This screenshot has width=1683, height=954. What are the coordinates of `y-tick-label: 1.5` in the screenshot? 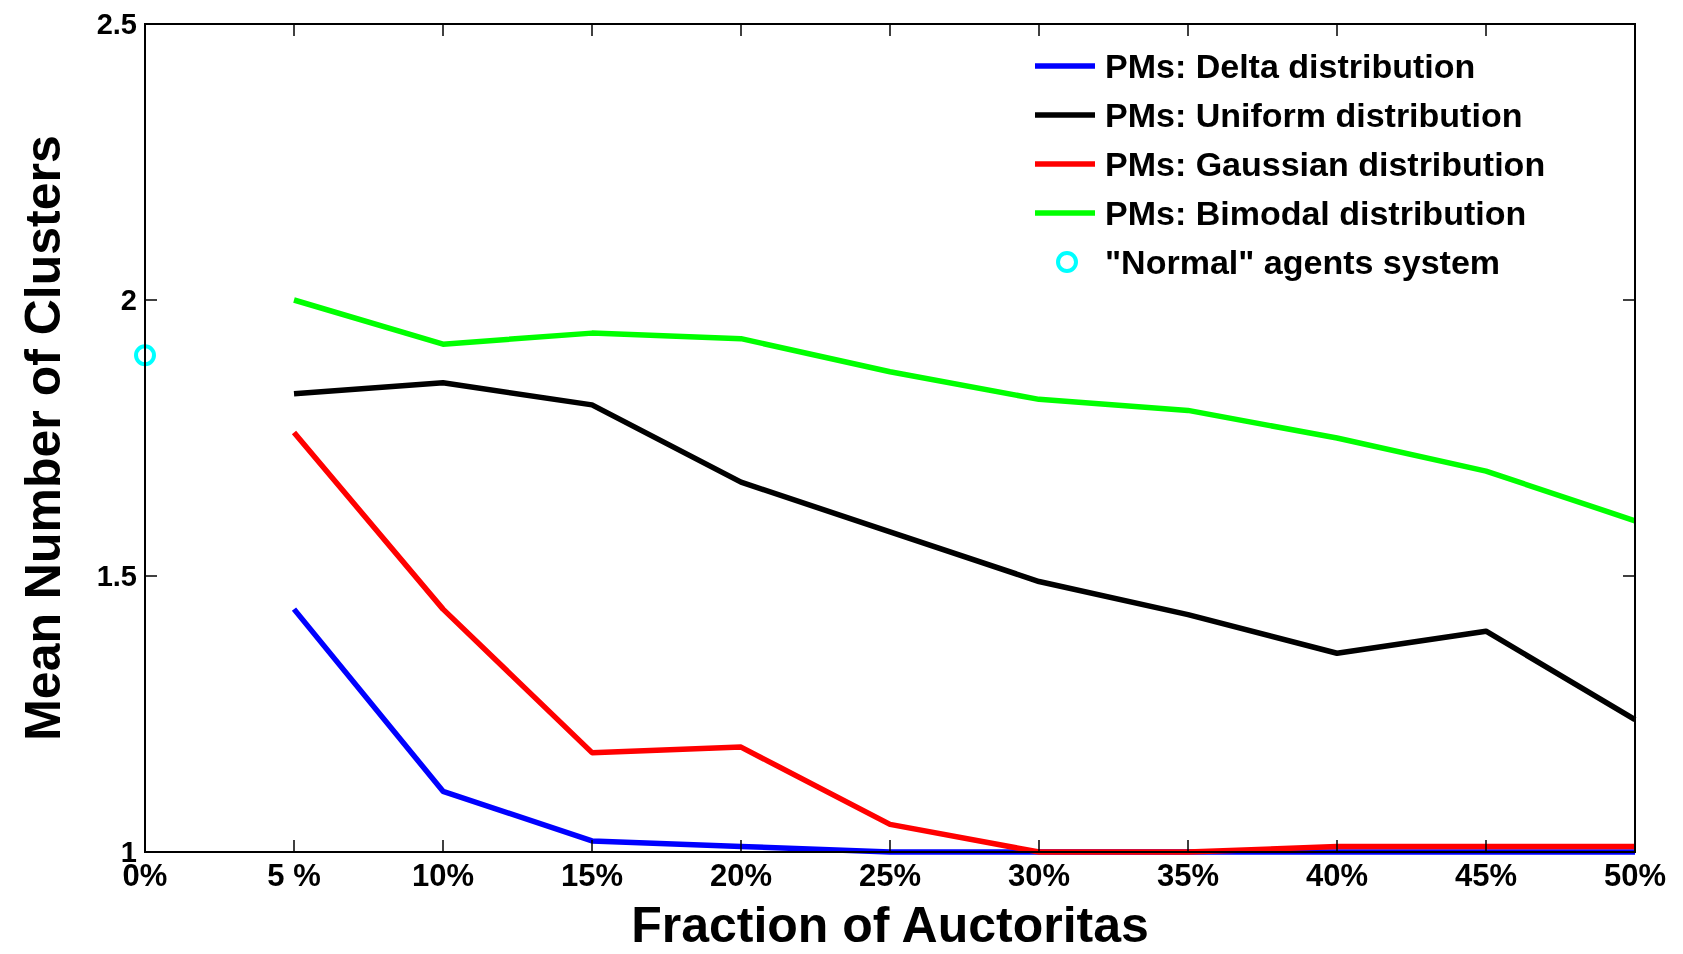 It's located at (116, 576).